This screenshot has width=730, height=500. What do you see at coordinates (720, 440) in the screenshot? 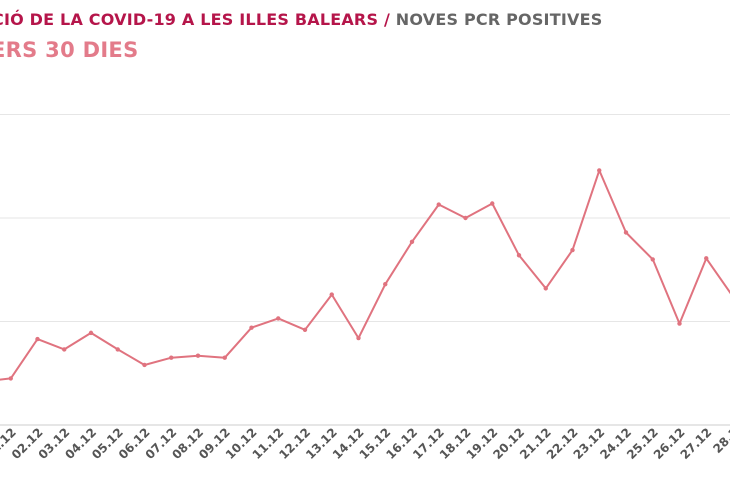
I see `x-tick-label: 28.1` at bounding box center [720, 440].